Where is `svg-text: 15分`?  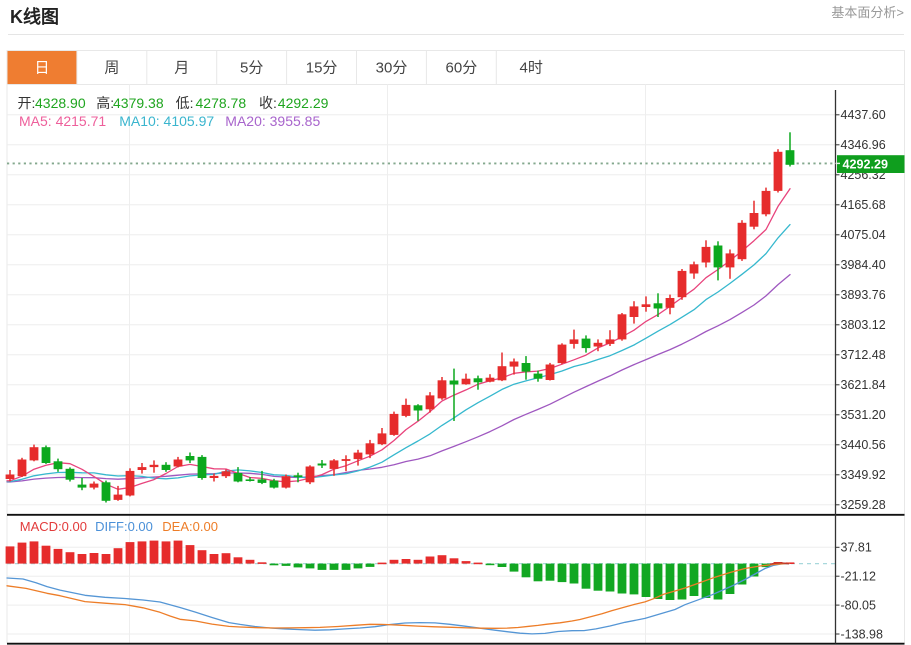
svg-text: 15分 is located at coordinates (322, 68).